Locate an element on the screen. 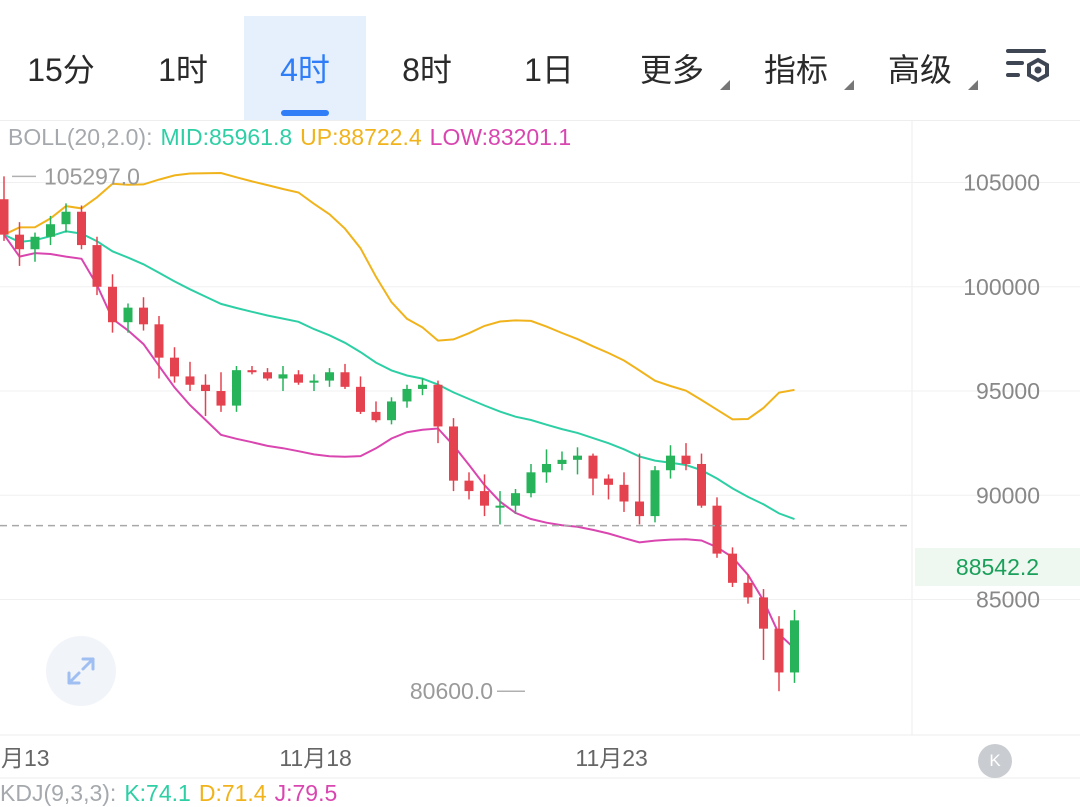 The width and height of the screenshot is (1080, 807). tab-more: 更多 is located at coordinates (676, 68).